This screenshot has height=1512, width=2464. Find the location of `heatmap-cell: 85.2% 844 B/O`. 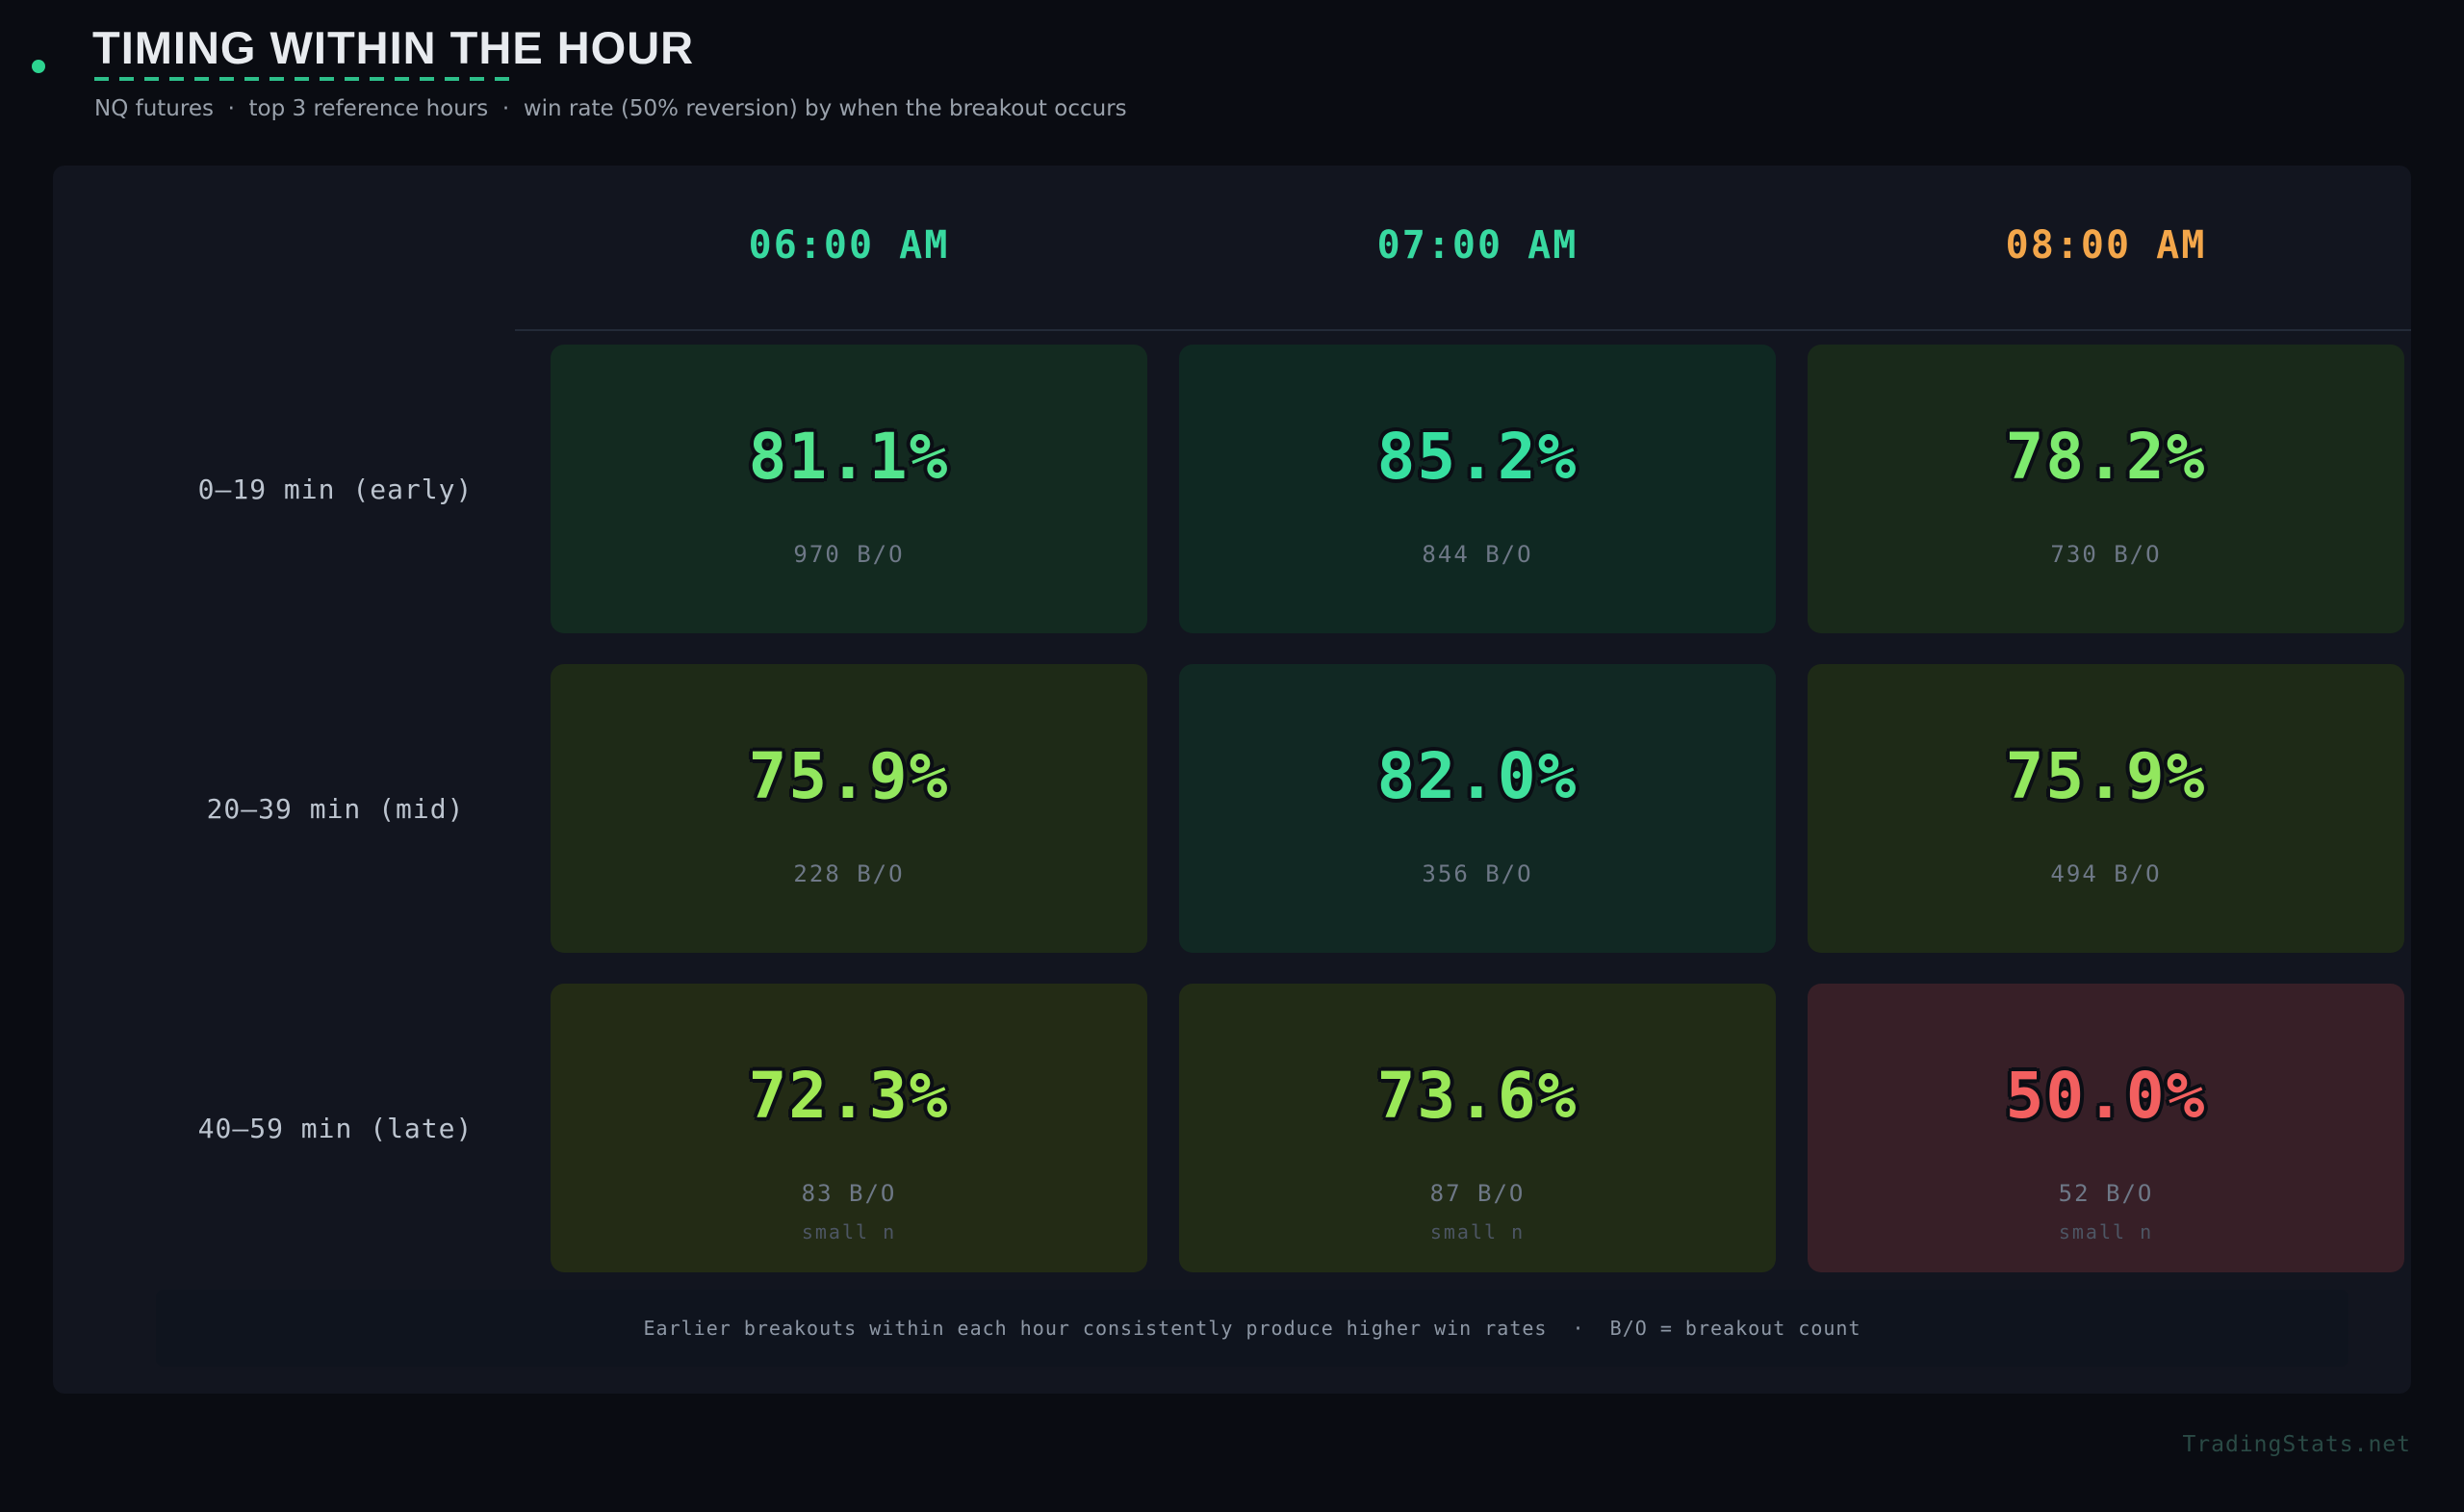

heatmap-cell: 85.2% 844 B/O is located at coordinates (1477, 489).